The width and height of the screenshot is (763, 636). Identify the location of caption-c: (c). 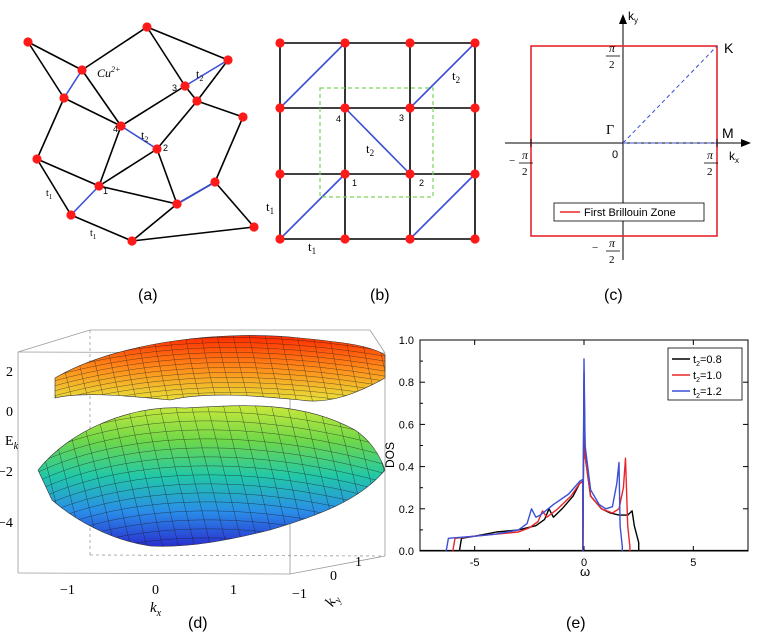
(613, 295).